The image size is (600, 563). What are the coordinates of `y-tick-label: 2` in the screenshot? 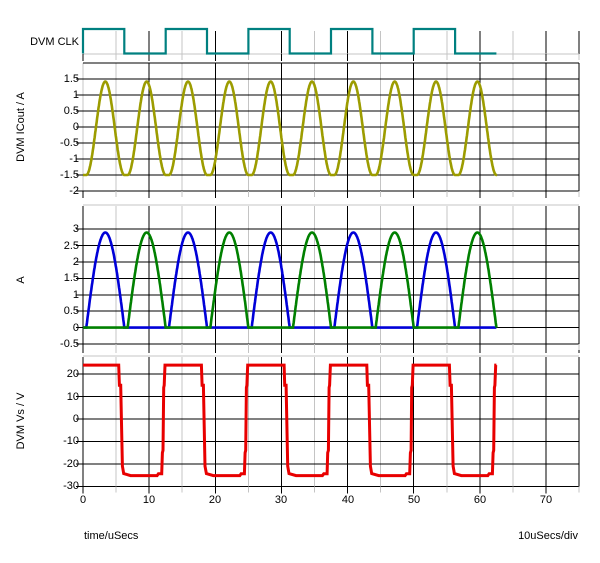 It's located at (75, 262).